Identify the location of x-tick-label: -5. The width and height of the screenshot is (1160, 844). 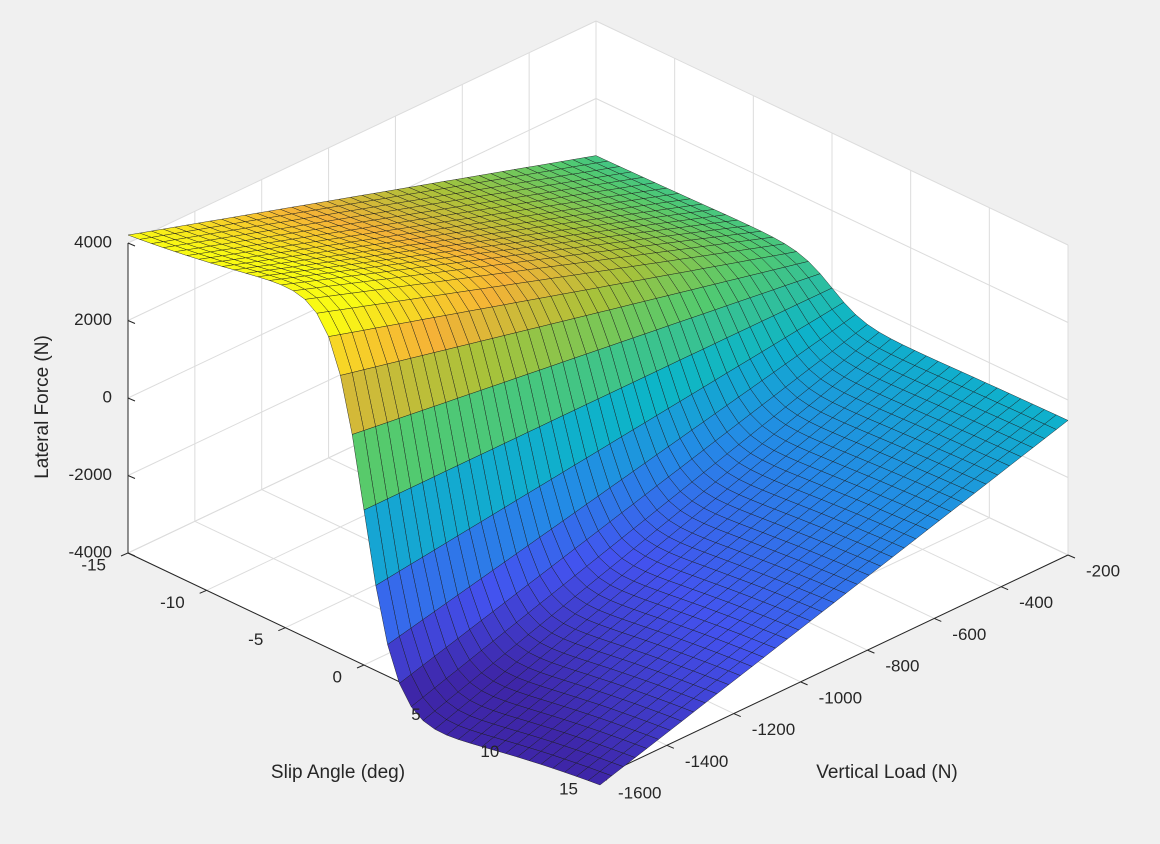
(255, 639).